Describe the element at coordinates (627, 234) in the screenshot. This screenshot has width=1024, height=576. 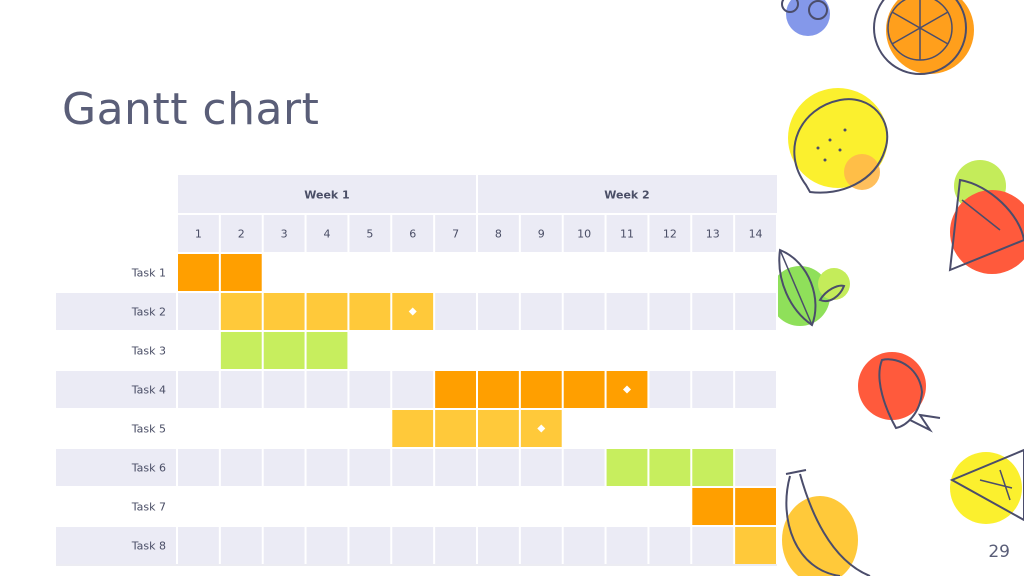
I see `day-label: 11` at that location.